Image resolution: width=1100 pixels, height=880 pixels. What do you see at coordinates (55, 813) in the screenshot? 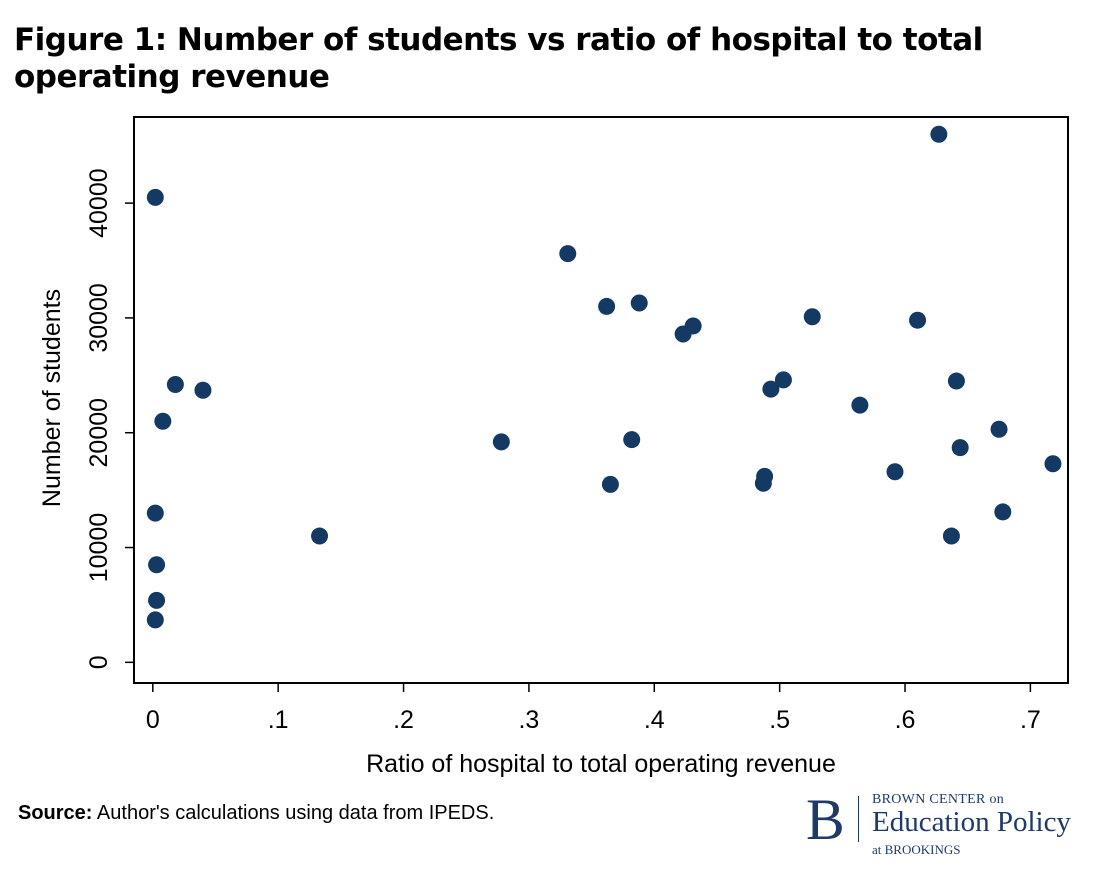
I see `source-label: Source:` at bounding box center [55, 813].